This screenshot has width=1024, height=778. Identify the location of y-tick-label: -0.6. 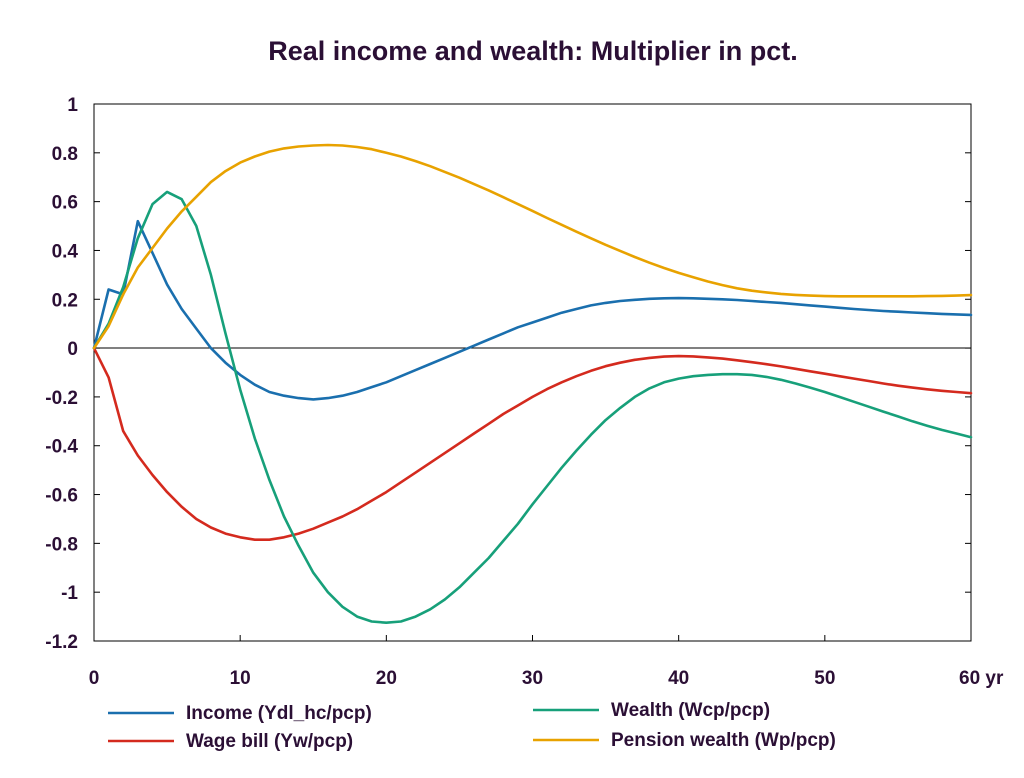
(61, 496).